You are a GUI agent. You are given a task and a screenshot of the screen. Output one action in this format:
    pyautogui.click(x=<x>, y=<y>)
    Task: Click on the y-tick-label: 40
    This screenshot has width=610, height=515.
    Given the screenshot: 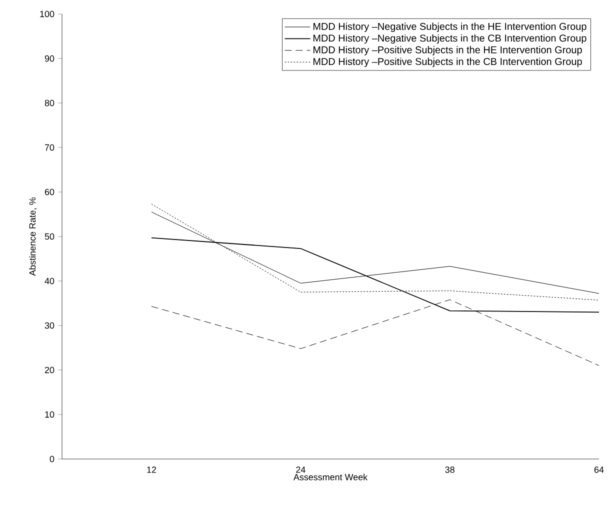 What is the action you would take?
    pyautogui.click(x=49, y=281)
    